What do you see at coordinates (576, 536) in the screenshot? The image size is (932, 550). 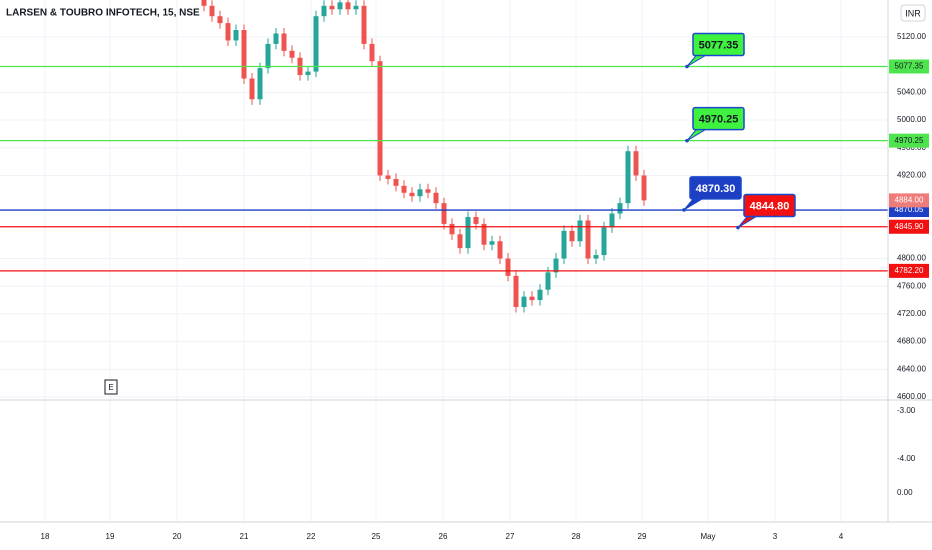 I see `x-tick-label: 28` at bounding box center [576, 536].